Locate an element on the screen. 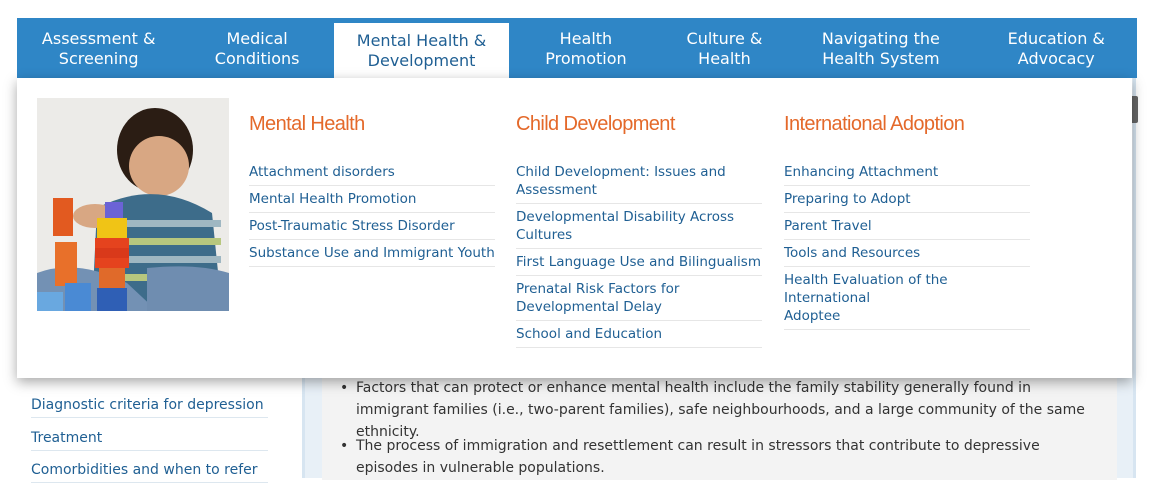 The height and width of the screenshot is (483, 1154). nav-tab-education-advocacy: Education & Advocacy is located at coordinates (1056, 48).